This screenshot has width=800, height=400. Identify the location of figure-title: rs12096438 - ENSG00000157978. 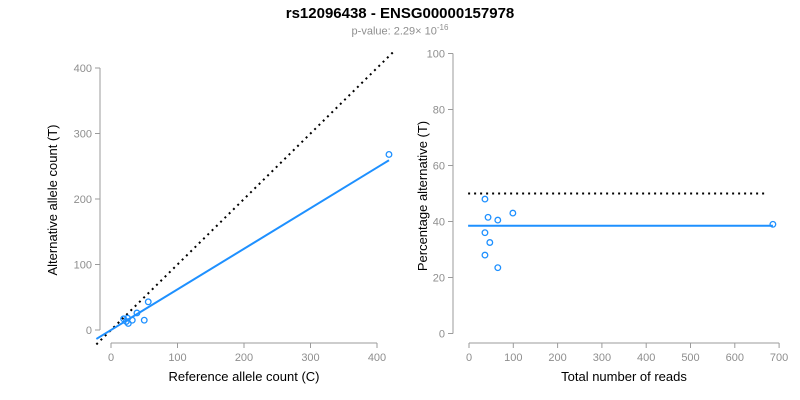
(400, 13).